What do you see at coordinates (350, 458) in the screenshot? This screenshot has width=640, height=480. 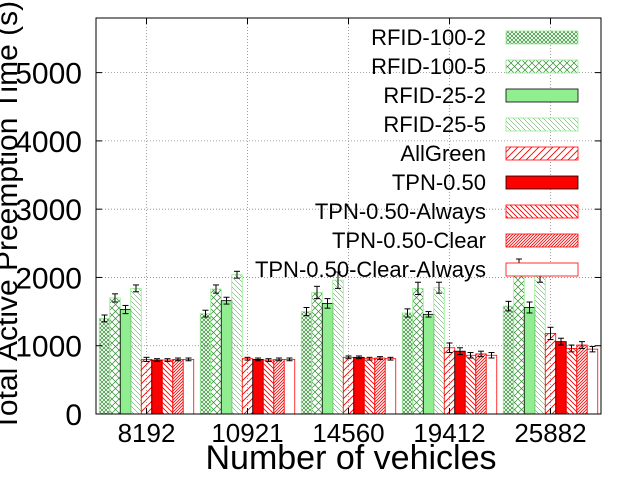 I see `x-axis-label: Number of vehicles` at bounding box center [350, 458].